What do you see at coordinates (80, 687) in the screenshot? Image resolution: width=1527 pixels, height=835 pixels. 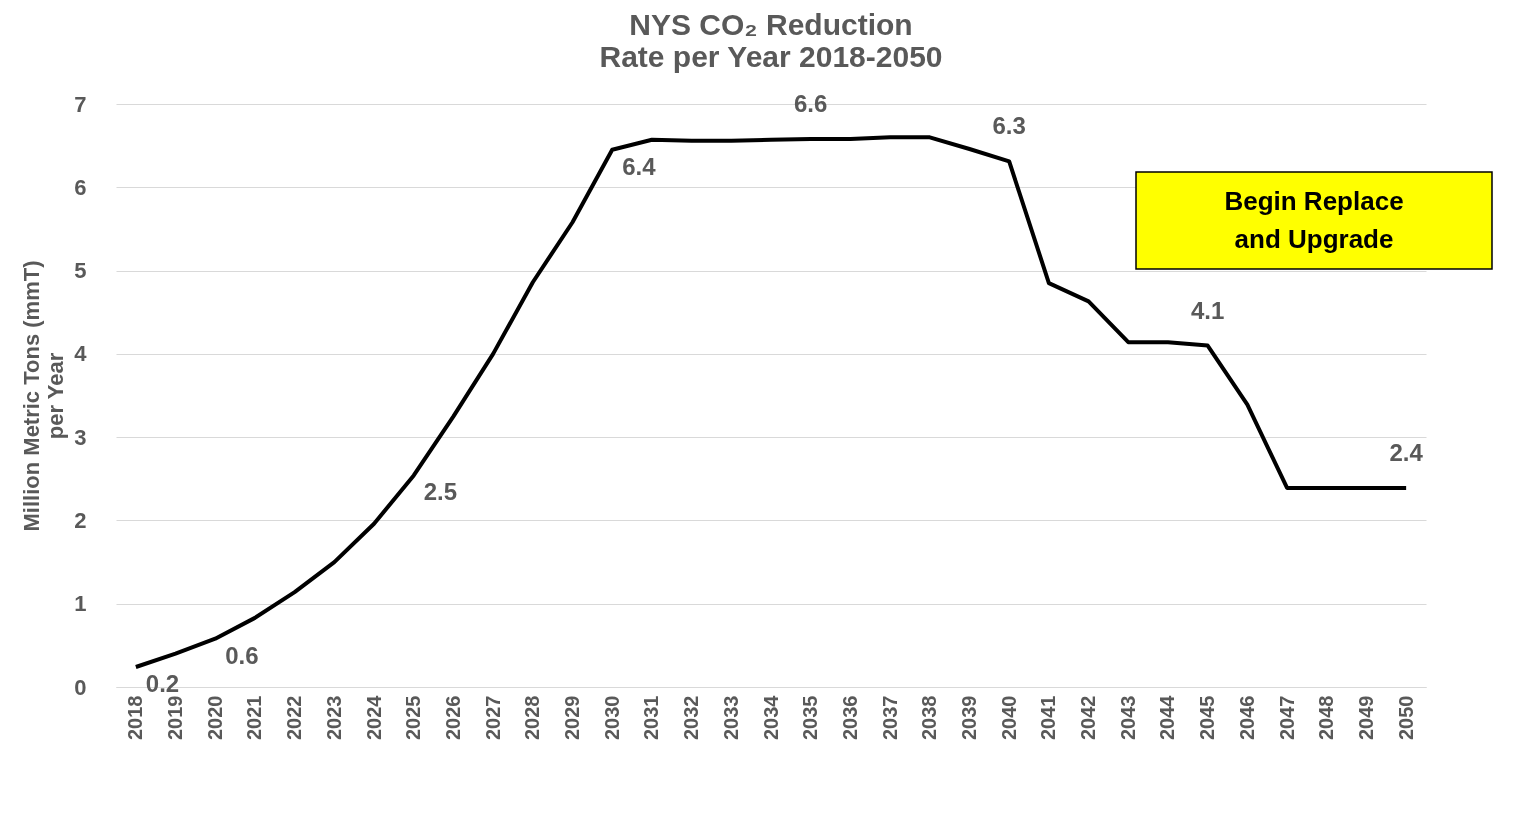 I see `y-tick-label: 0` at bounding box center [80, 687].